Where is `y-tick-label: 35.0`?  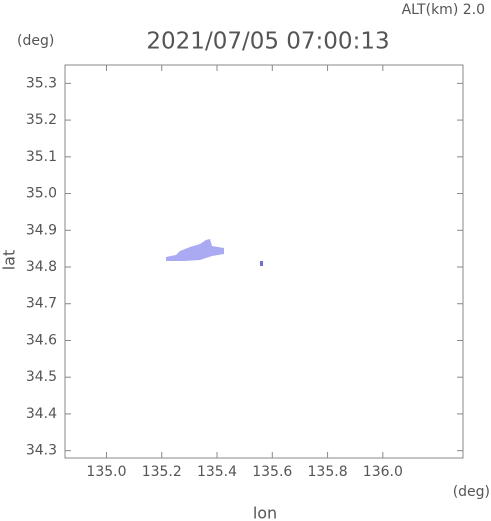
y-tick-label: 35.0 is located at coordinates (41, 194).